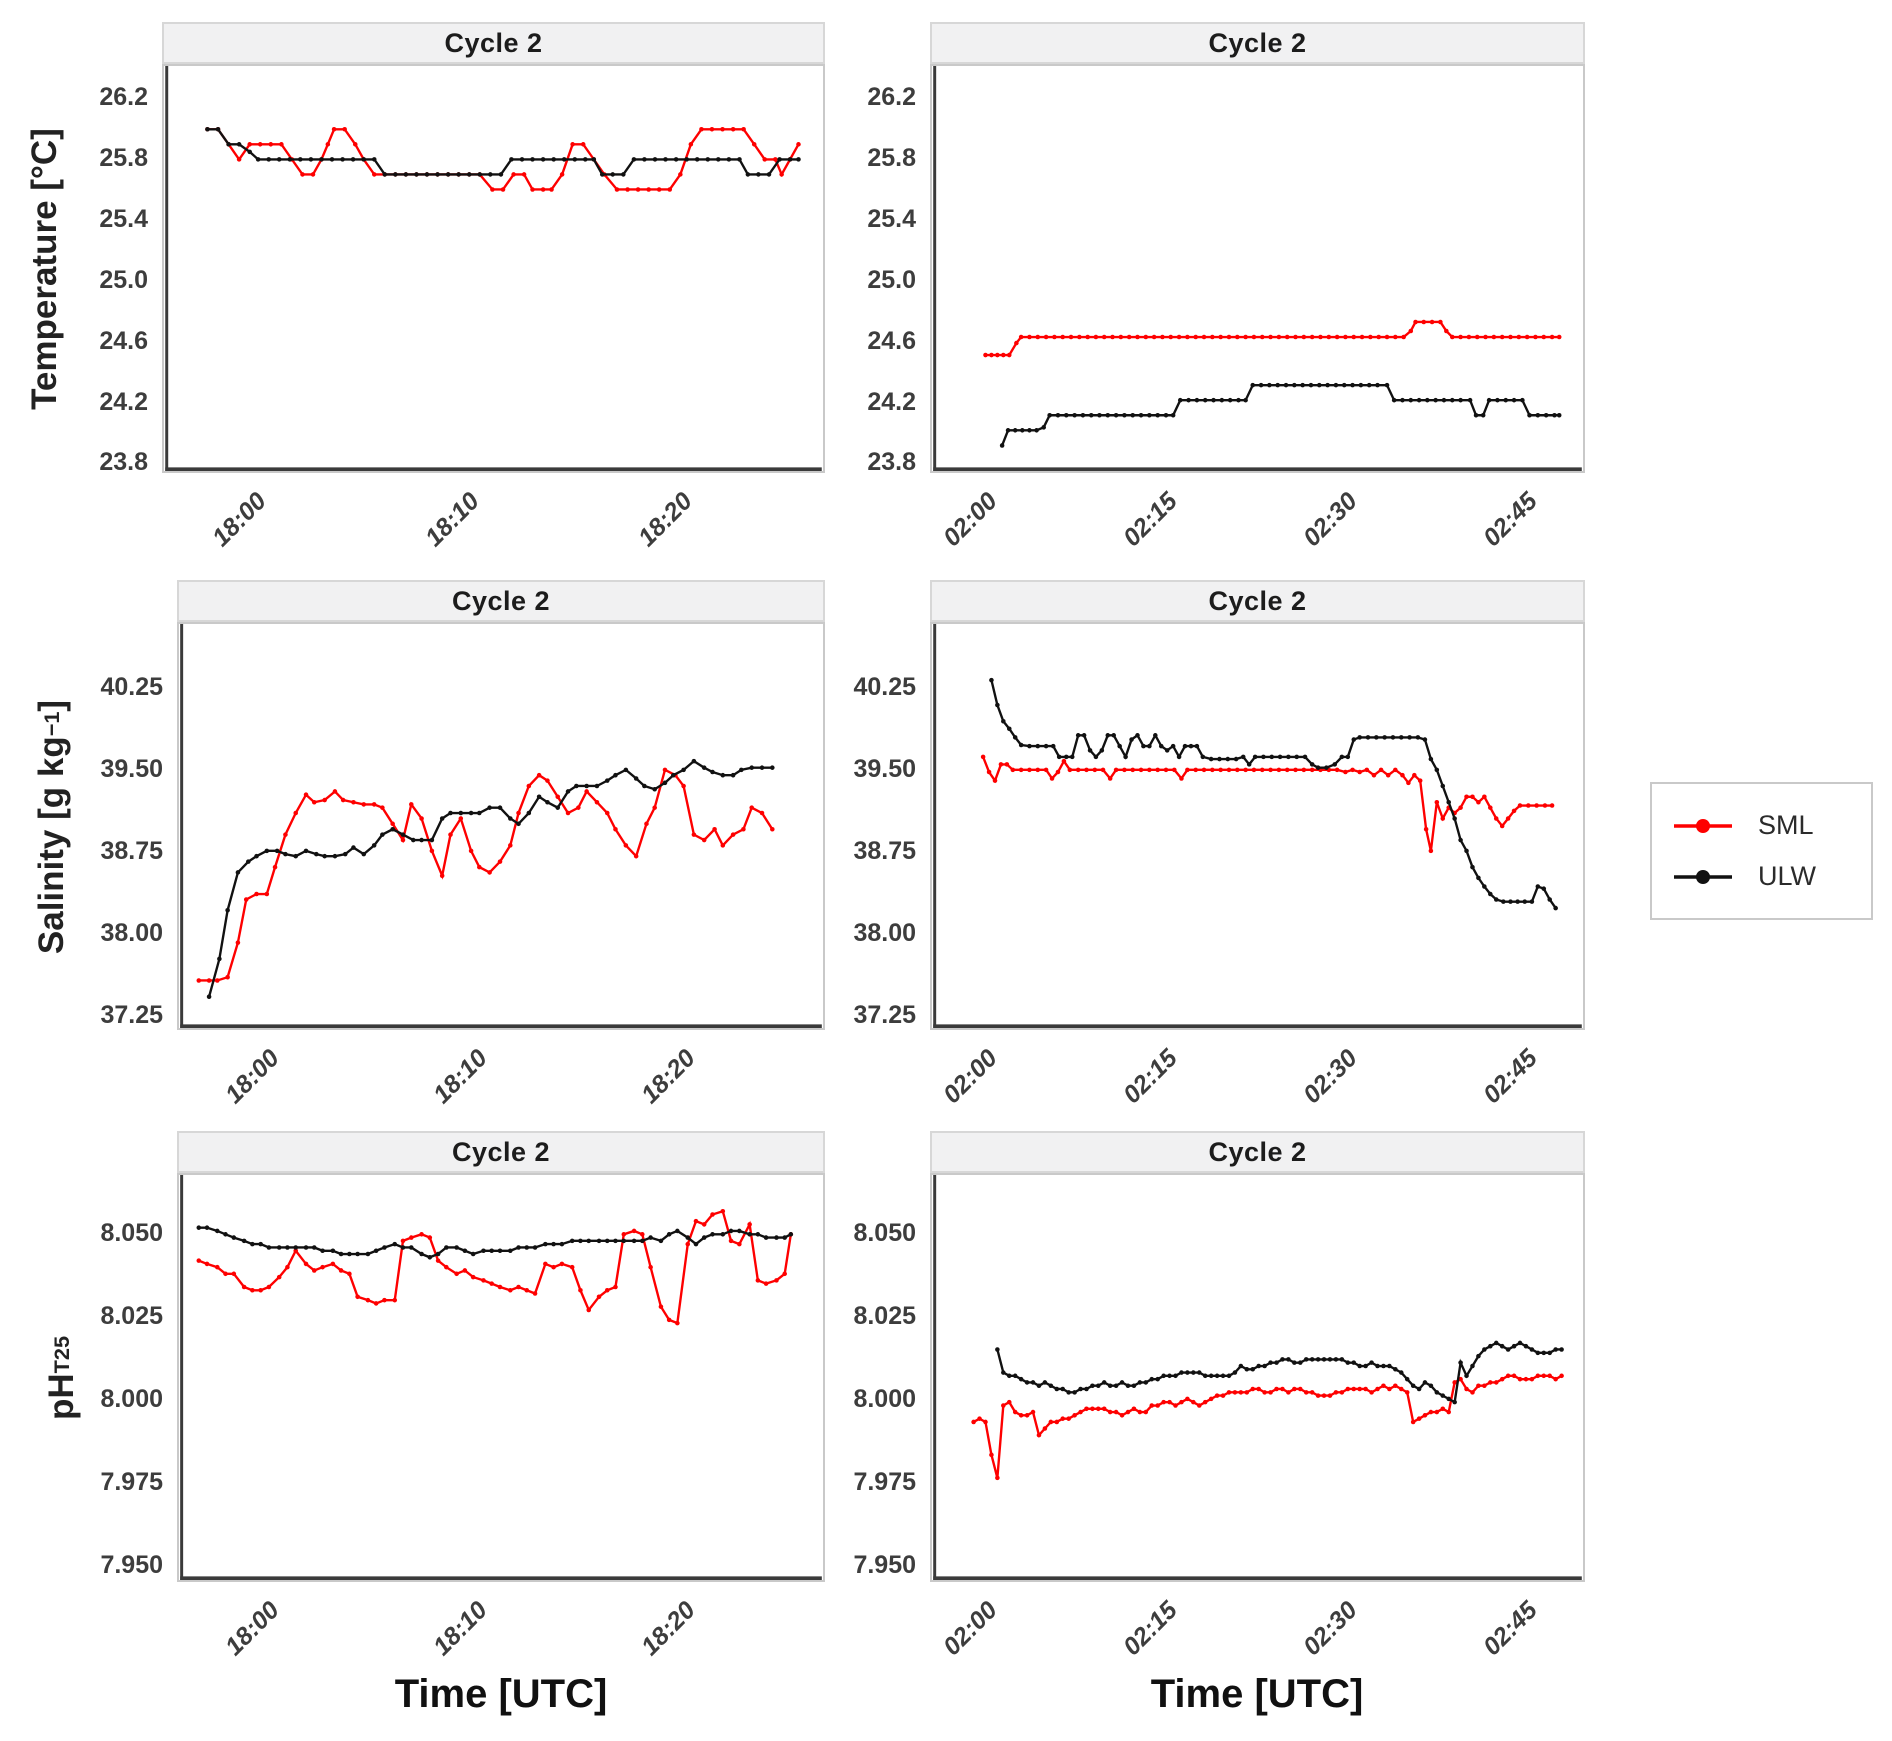 This screenshot has height=1741, width=1892. What do you see at coordinates (970, 520) in the screenshot?
I see `x-tick-label: 02:00` at bounding box center [970, 520].